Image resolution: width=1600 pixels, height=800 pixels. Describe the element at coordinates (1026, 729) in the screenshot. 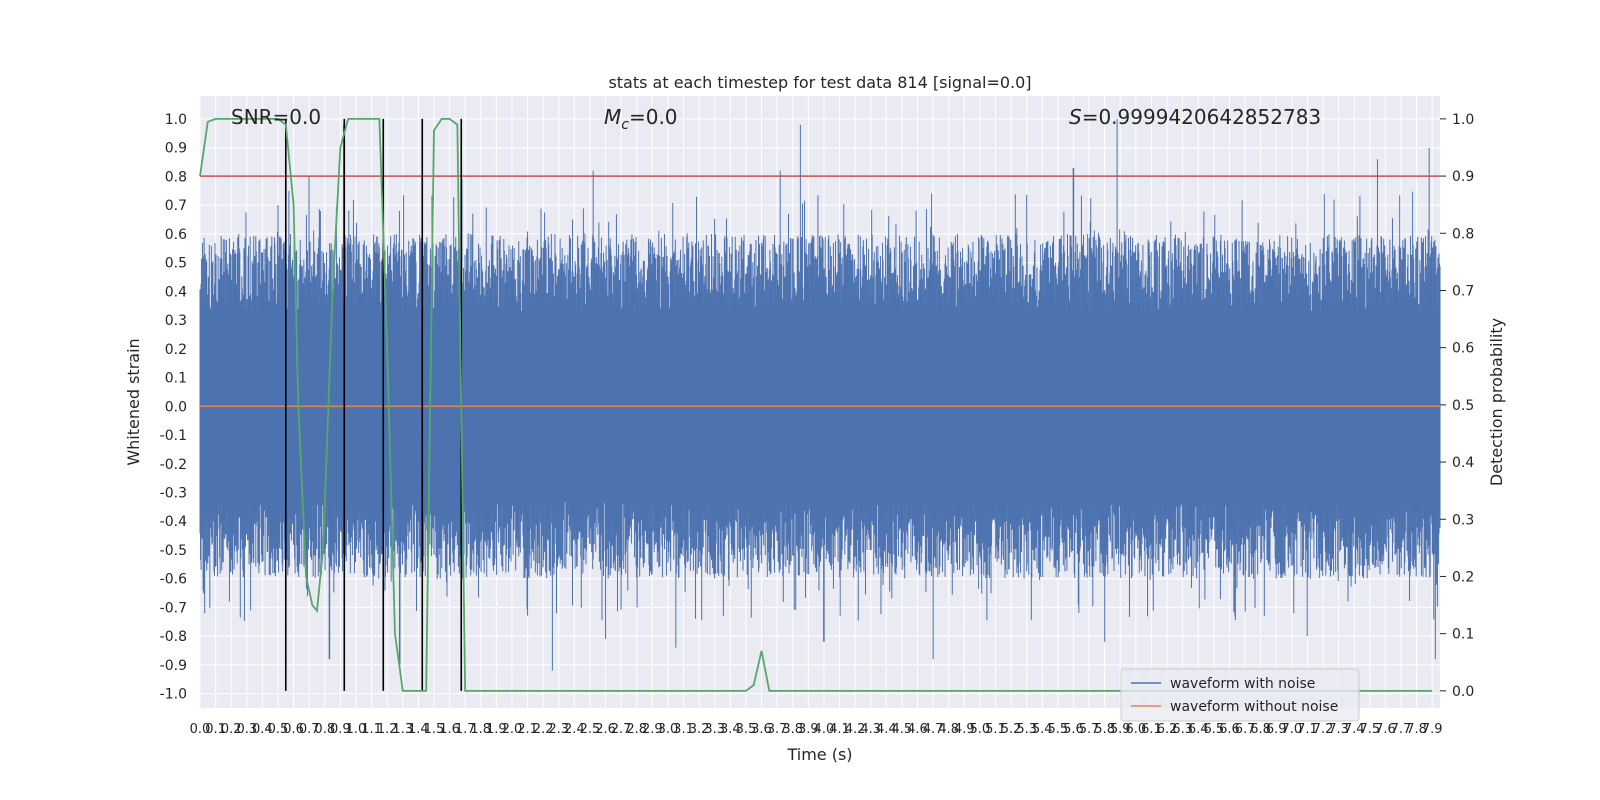

I see `x-tick-label: 5.3` at that location.